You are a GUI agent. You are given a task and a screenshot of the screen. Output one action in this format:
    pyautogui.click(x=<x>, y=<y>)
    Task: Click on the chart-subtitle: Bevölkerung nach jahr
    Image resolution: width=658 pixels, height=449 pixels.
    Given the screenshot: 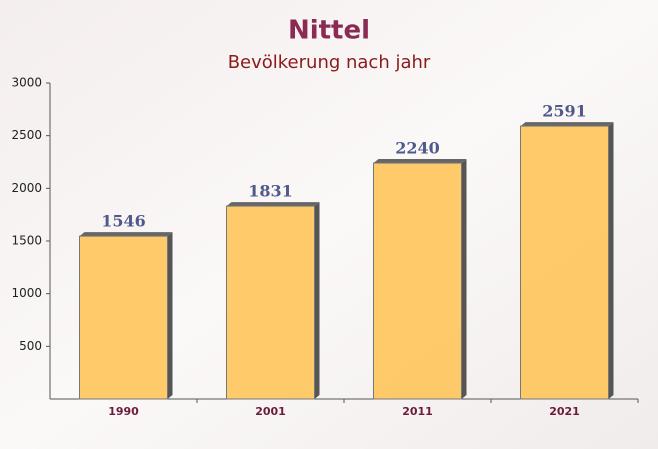 What is the action you would take?
    pyautogui.click(x=329, y=62)
    